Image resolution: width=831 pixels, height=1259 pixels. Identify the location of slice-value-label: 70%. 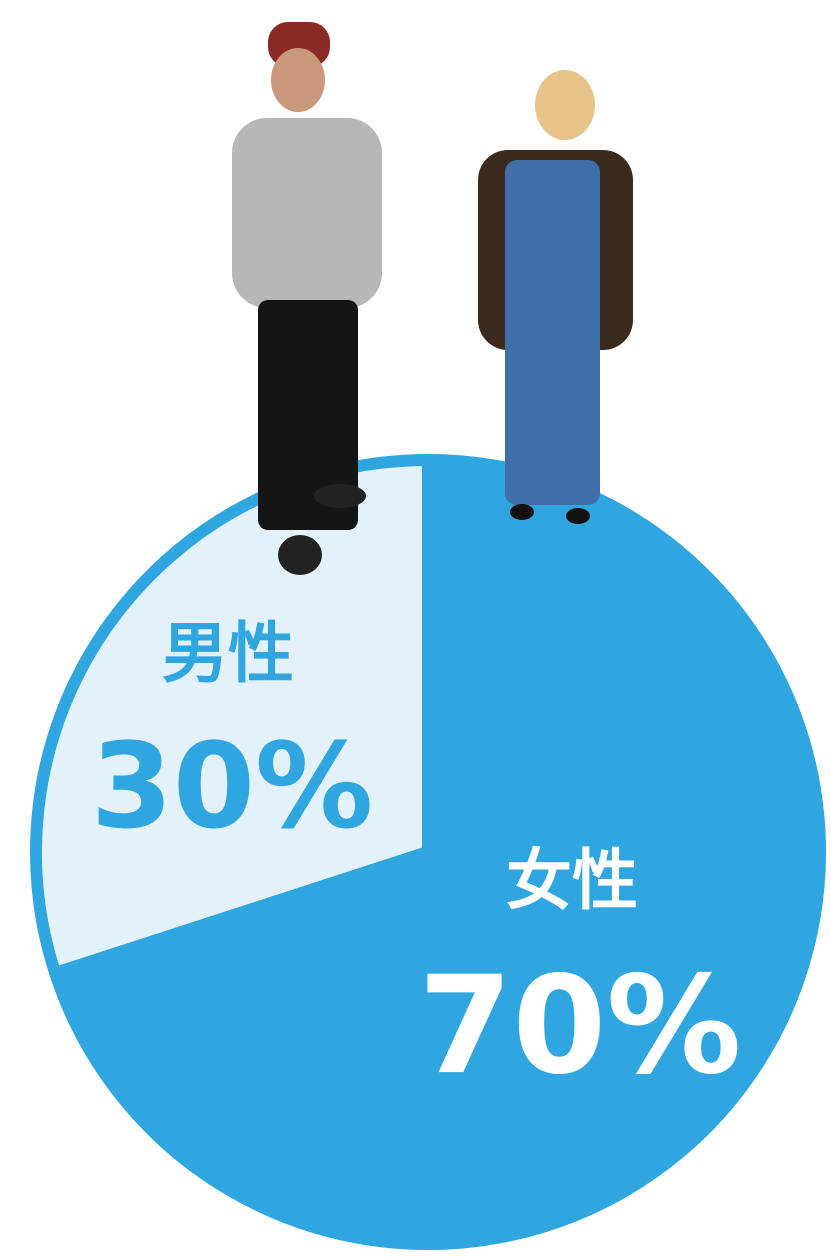
(579, 1025).